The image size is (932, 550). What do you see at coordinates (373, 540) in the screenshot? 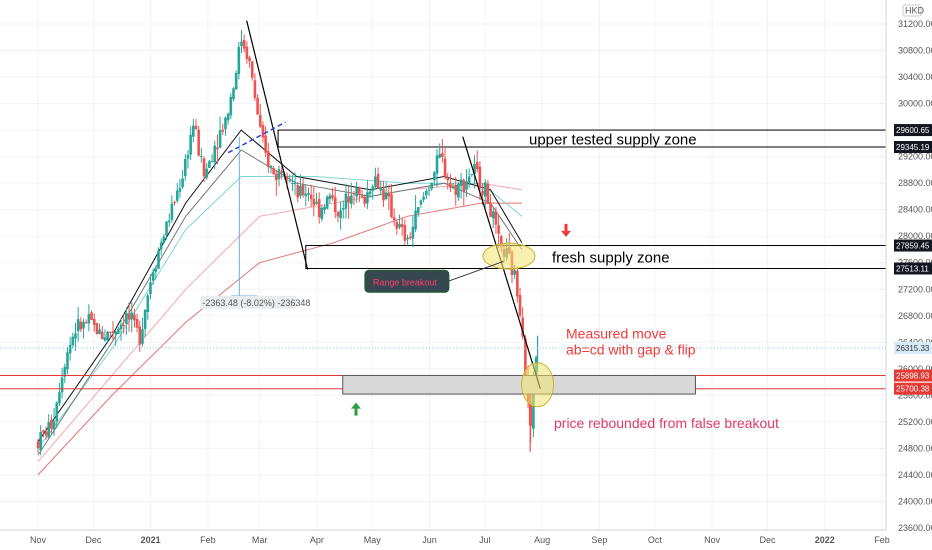
I see `time-tick-label: May` at bounding box center [373, 540].